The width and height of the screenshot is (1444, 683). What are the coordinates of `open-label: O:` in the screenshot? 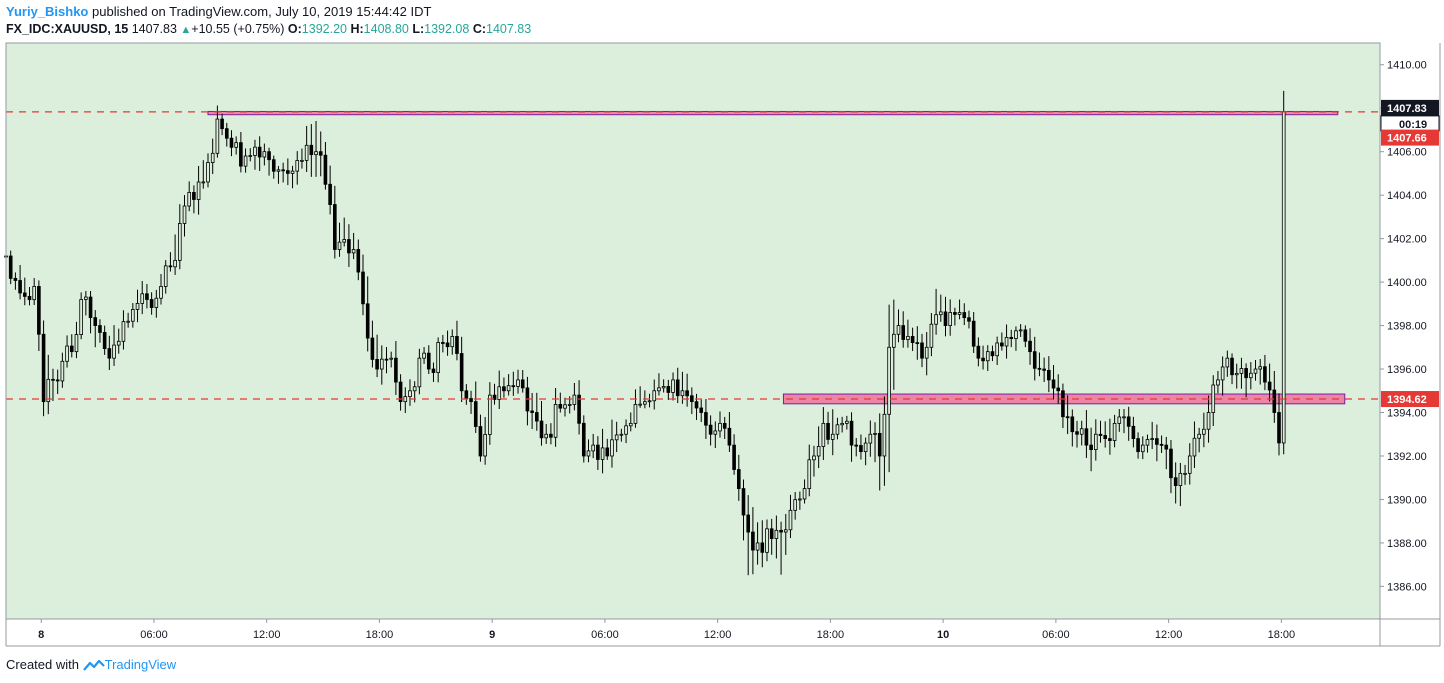 It's located at (294, 29).